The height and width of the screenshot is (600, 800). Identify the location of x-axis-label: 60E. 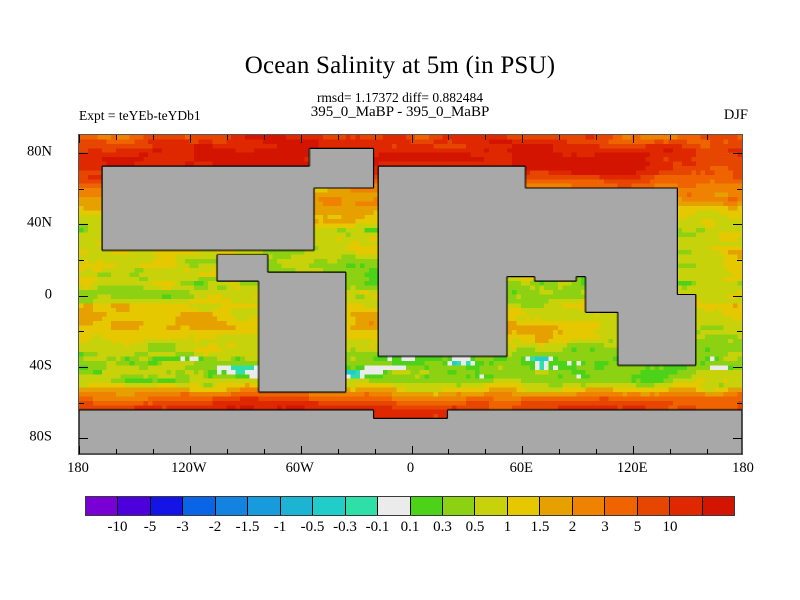
(521, 468).